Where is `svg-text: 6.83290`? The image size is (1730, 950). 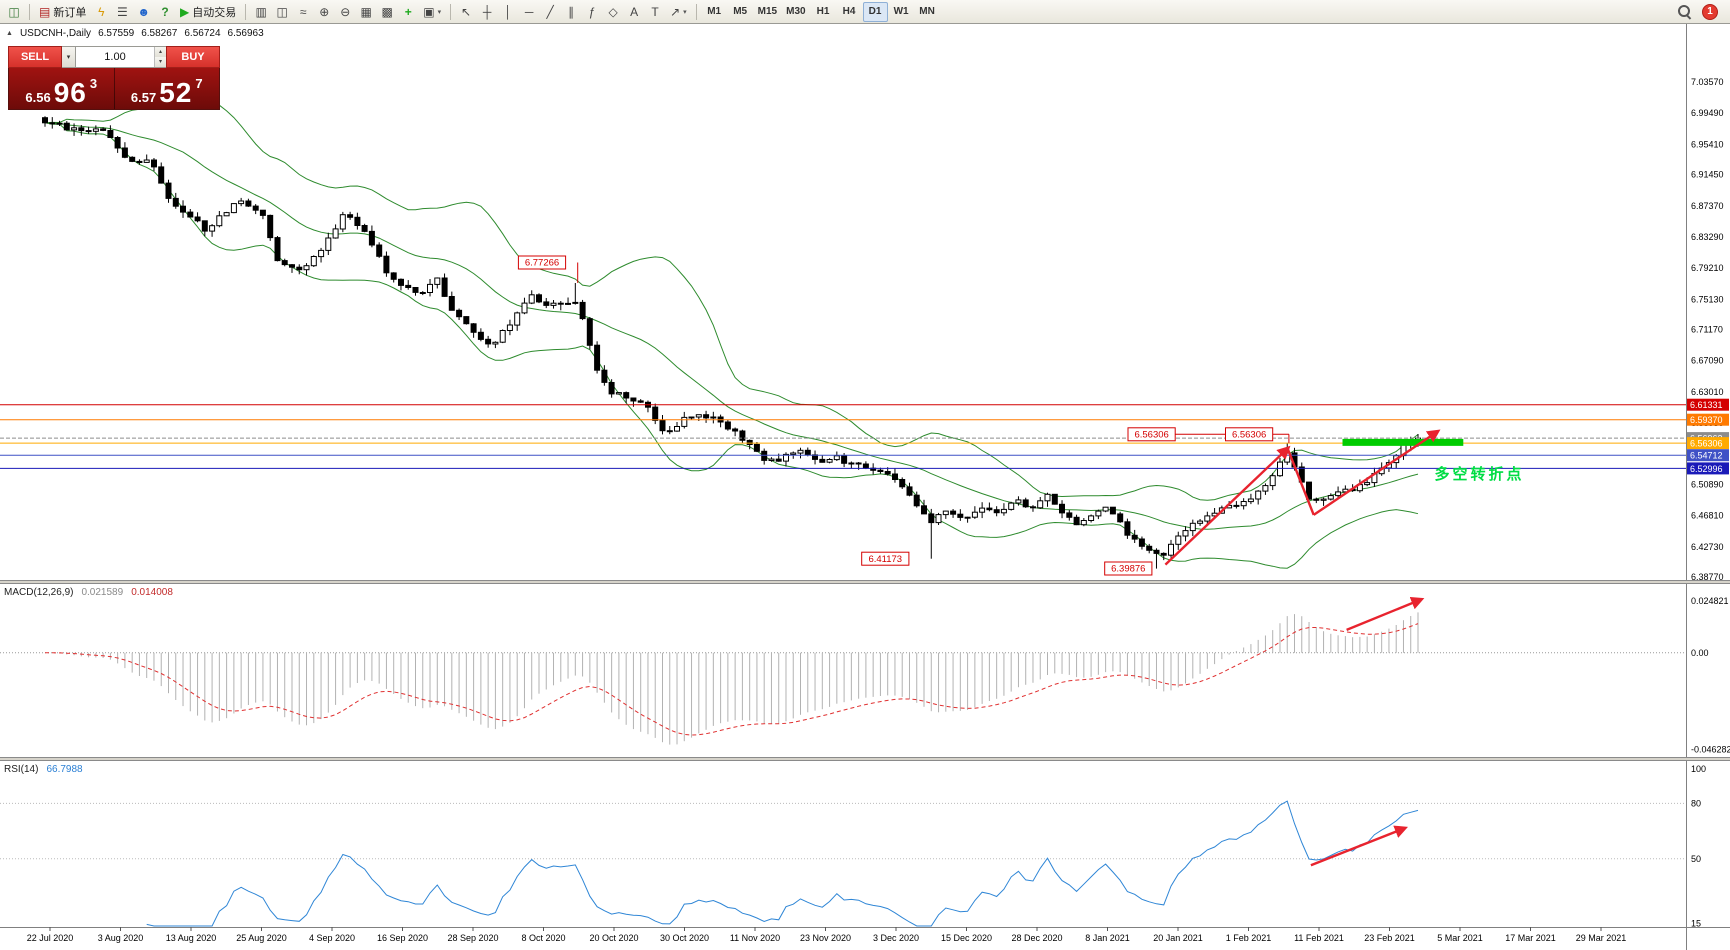
svg-text: 6.83290 is located at coordinates (1707, 237).